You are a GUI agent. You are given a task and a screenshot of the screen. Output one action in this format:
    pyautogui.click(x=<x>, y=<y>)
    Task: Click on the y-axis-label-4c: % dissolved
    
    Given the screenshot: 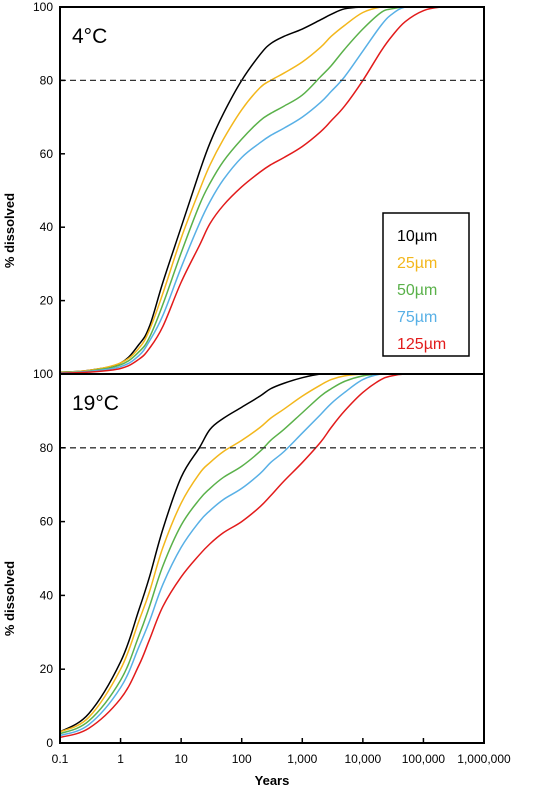 What is the action you would take?
    pyautogui.click(x=9, y=230)
    